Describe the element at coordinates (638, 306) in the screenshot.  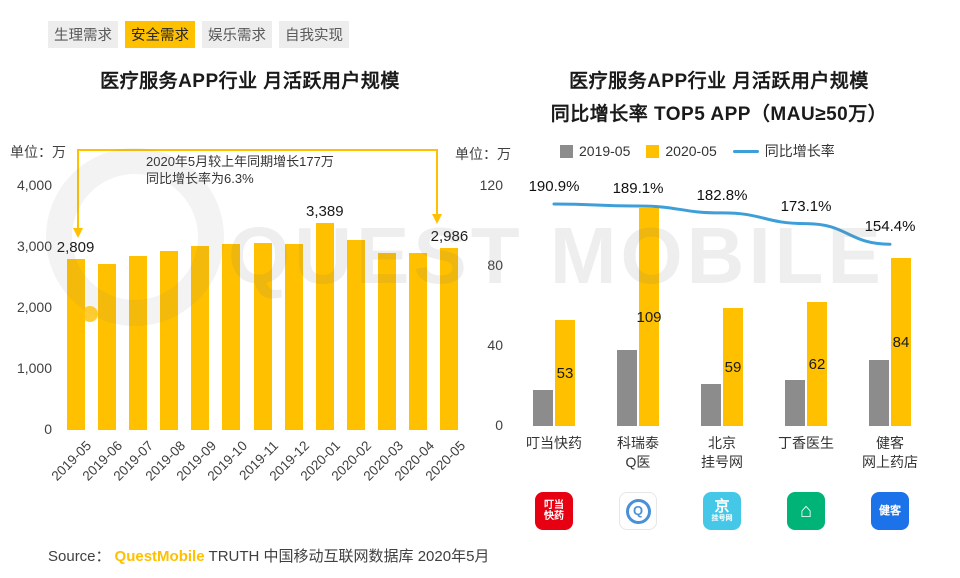
I see `bar-group-keruitai-qyi: 109` at that location.